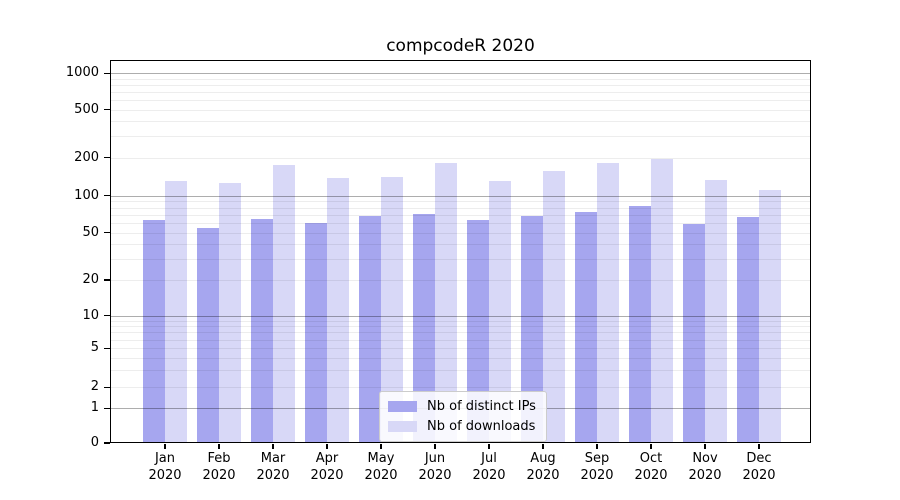 The width and height of the screenshot is (900, 500). I want to click on legend-swatch-distinct-ips-icon, so click(402, 406).